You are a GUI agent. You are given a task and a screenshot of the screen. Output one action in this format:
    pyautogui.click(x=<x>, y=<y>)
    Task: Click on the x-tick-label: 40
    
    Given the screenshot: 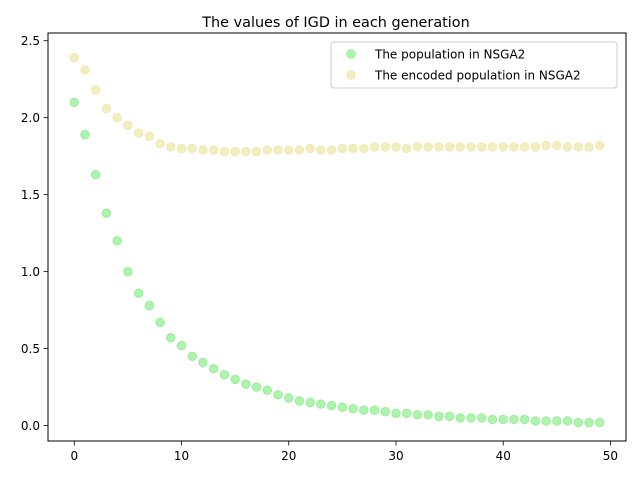 What is the action you would take?
    pyautogui.click(x=503, y=456)
    